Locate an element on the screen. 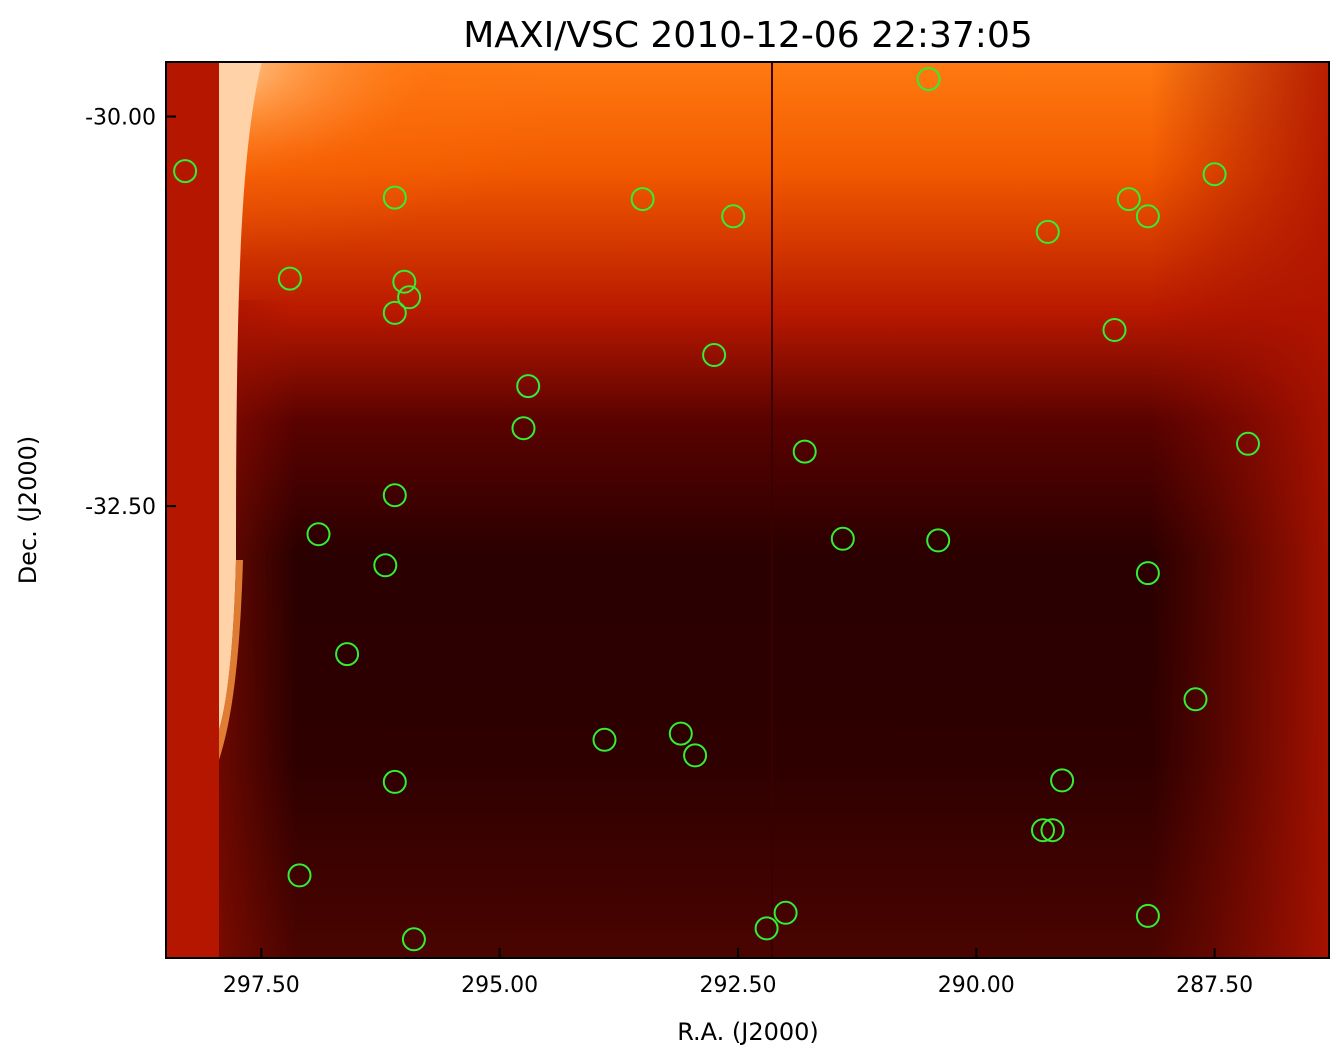 Image resolution: width=1343 pixels, height=1061 pixels. chart-title: MAXI/VSC 2010-12-06 22:37:05 is located at coordinates (748, 35).